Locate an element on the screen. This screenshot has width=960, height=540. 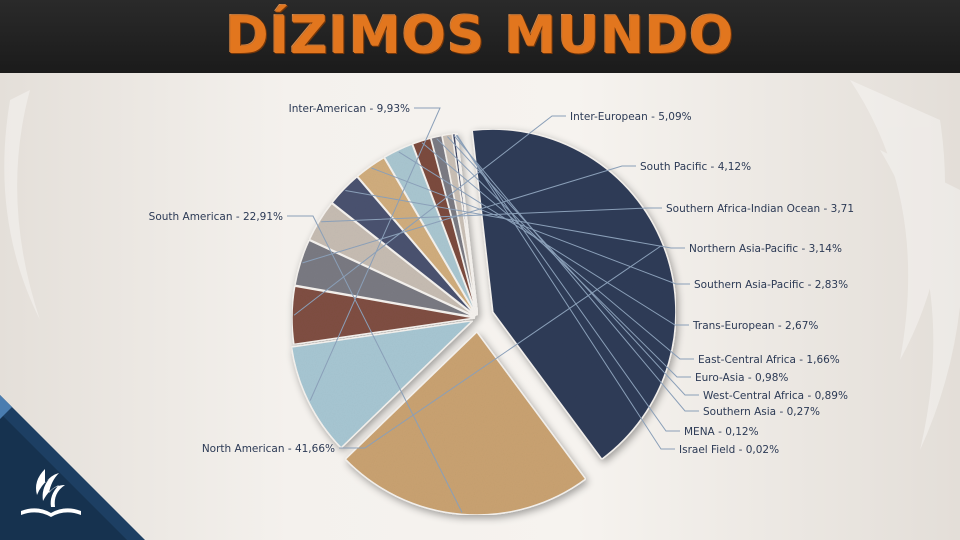
leader-line-northern-asia-pacific is located at coordinates (515, 219).